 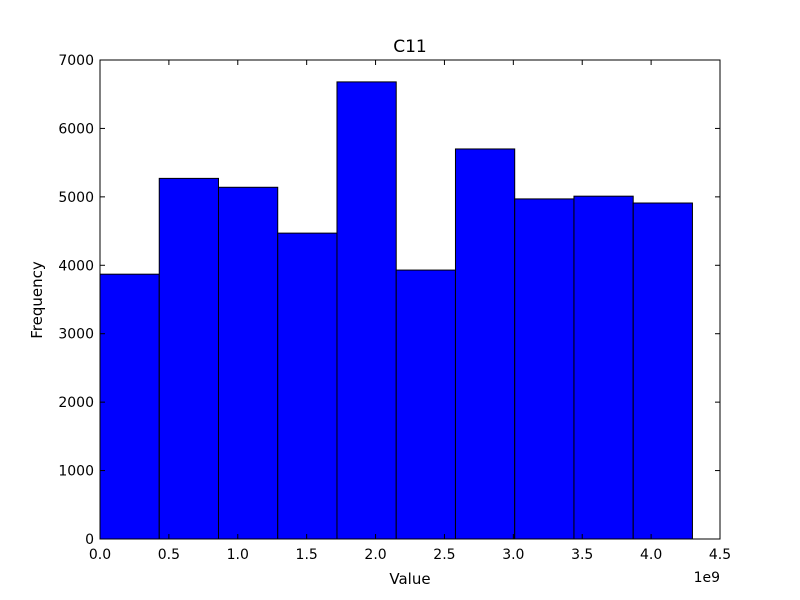 What do you see at coordinates (720, 555) in the screenshot?
I see `x-tick-label-10: 4.5` at bounding box center [720, 555].